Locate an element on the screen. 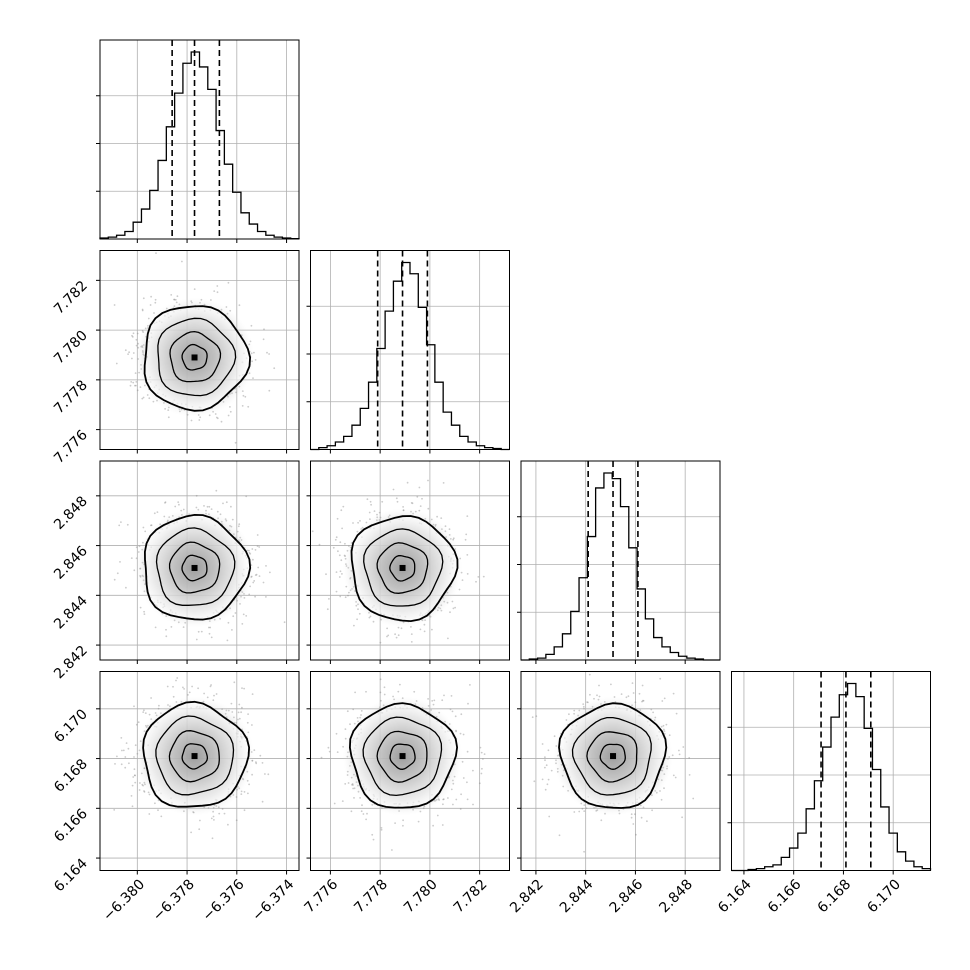  y-tick-label-3-1: 6.166 is located at coordinates (71, 826).